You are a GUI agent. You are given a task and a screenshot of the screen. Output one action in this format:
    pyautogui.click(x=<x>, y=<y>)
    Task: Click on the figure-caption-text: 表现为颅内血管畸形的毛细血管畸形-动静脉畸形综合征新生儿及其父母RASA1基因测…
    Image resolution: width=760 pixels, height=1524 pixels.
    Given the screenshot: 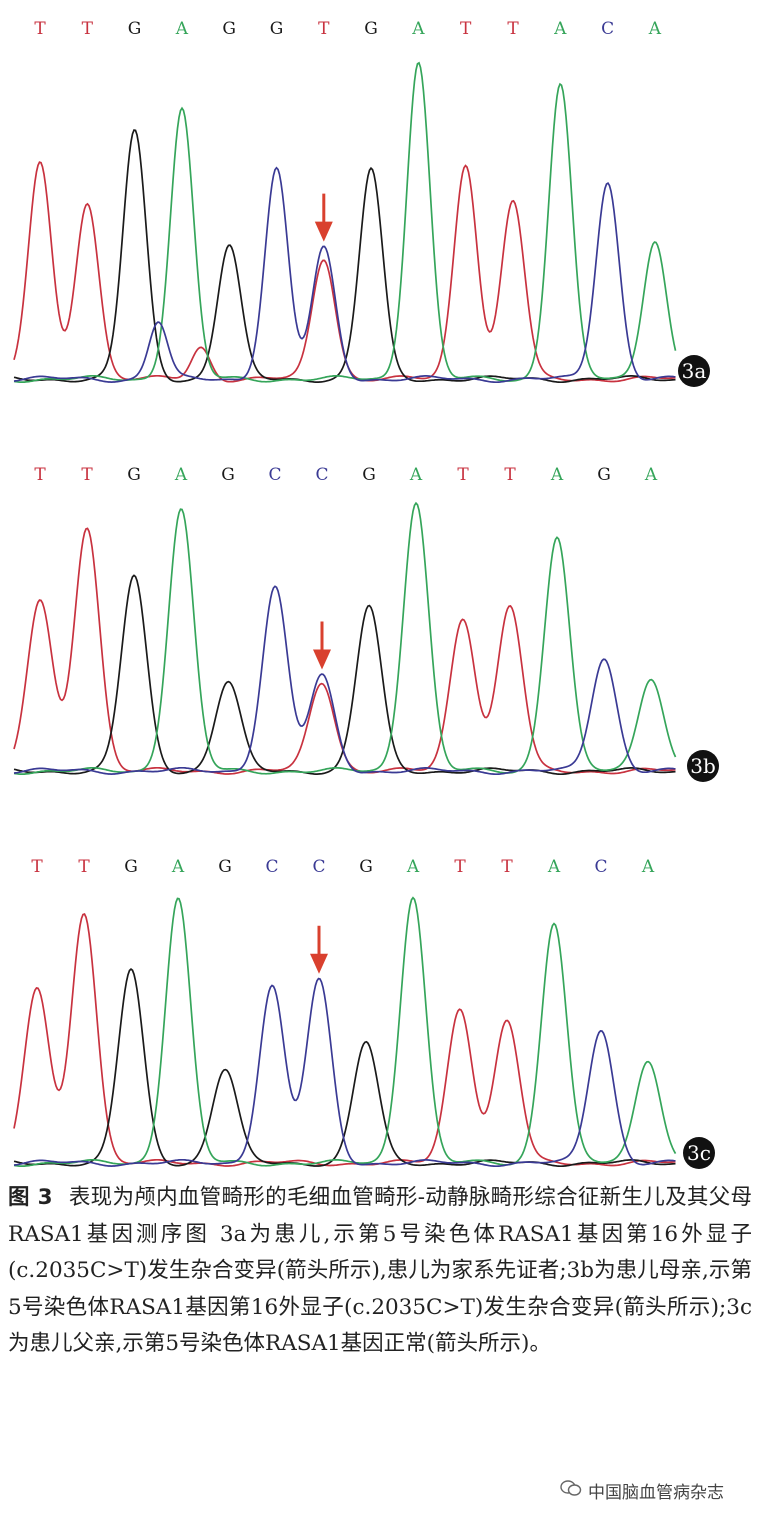 What is the action you would take?
    pyautogui.click(x=380, y=1271)
    